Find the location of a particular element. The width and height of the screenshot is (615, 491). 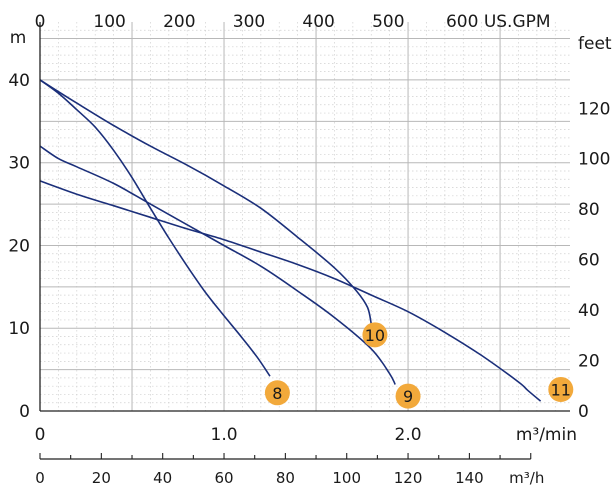

left-tick-label: 40 is located at coordinates (19, 81).